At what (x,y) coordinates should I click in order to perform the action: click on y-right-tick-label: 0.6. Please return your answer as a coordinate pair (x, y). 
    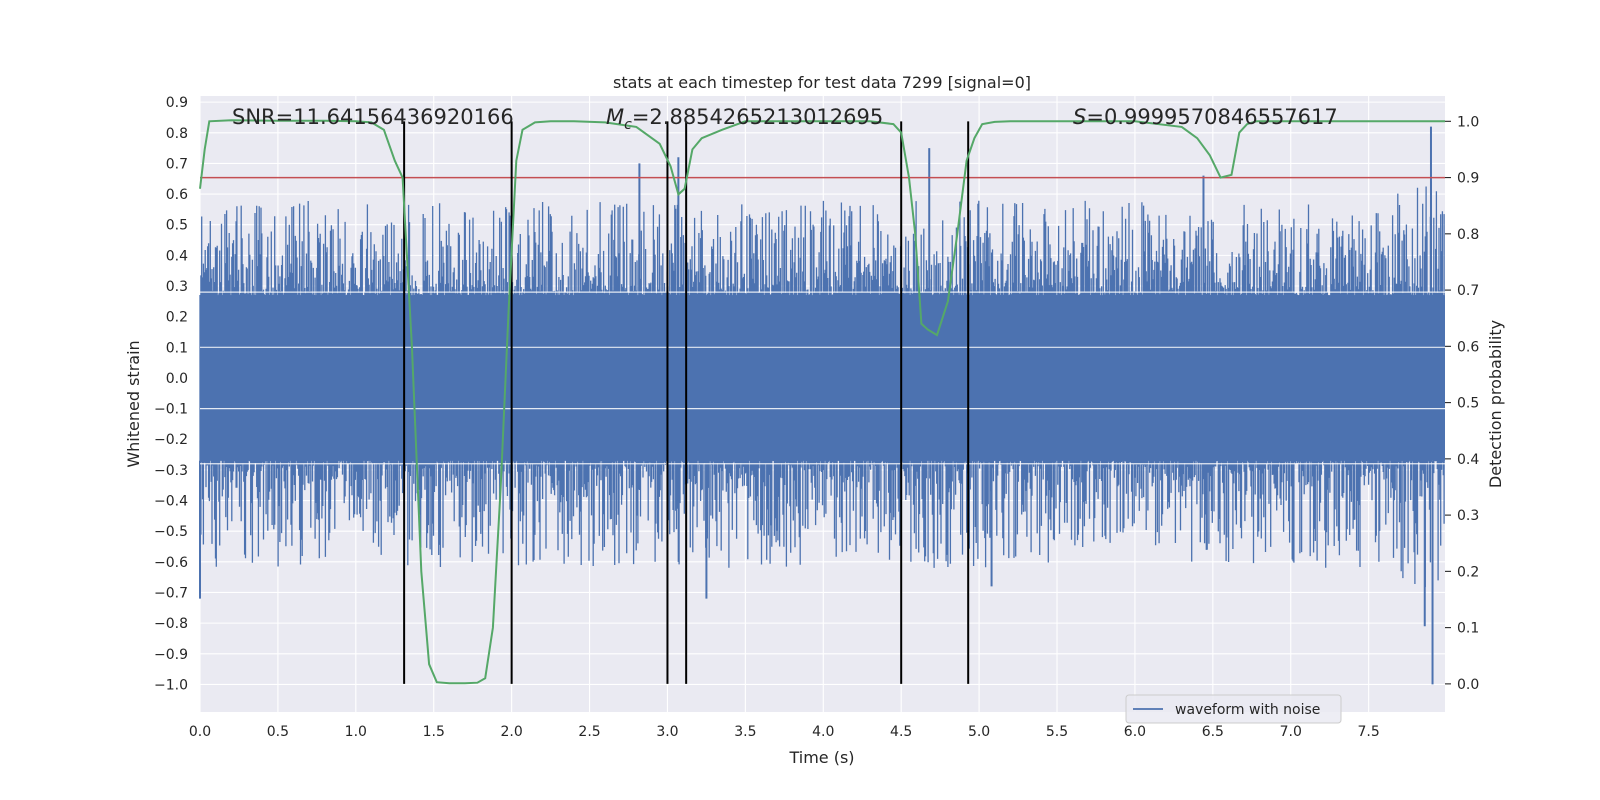
    Looking at the image, I should click on (1468, 347).